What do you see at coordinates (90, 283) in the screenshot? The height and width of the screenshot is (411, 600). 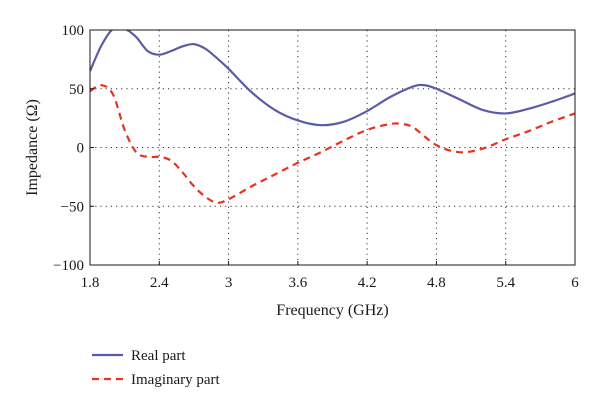 I see `x-tick-label: 1.8` at bounding box center [90, 283].